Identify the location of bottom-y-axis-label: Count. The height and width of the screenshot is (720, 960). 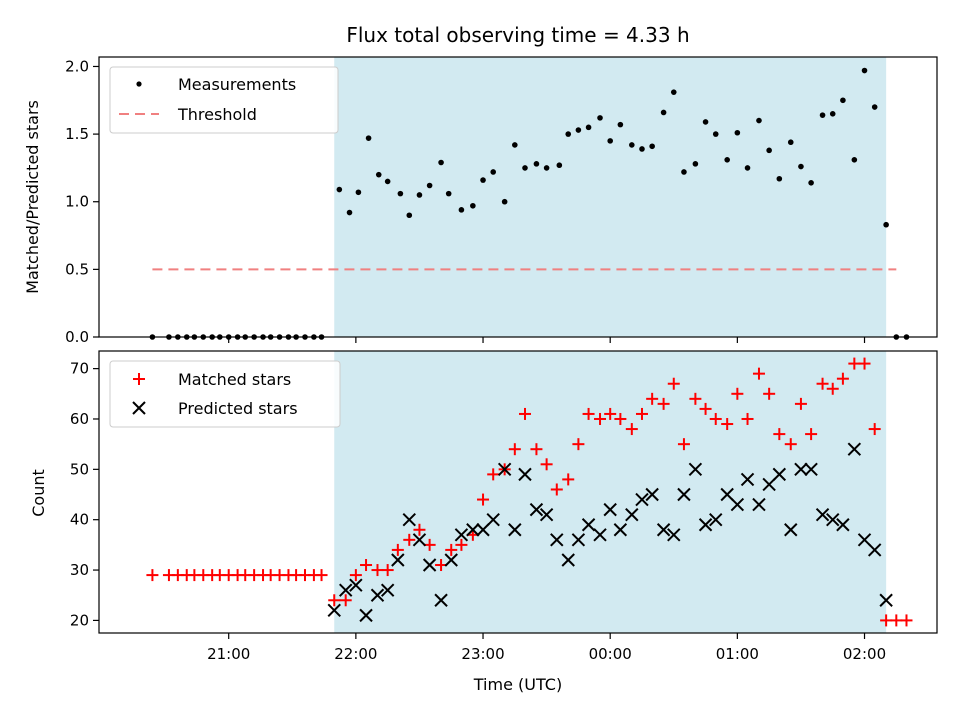
(38, 493).